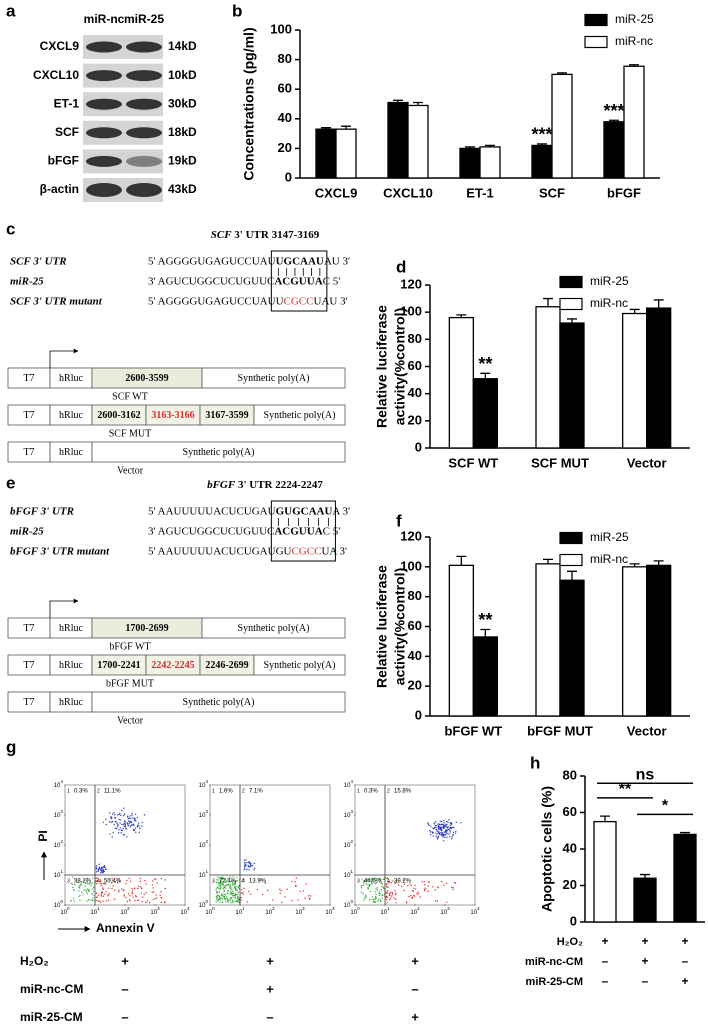 The height and width of the screenshot is (1032, 708). What do you see at coordinates (56, 302) in the screenshot?
I see `alignment-label: SCF 3' UTR mutant` at bounding box center [56, 302].